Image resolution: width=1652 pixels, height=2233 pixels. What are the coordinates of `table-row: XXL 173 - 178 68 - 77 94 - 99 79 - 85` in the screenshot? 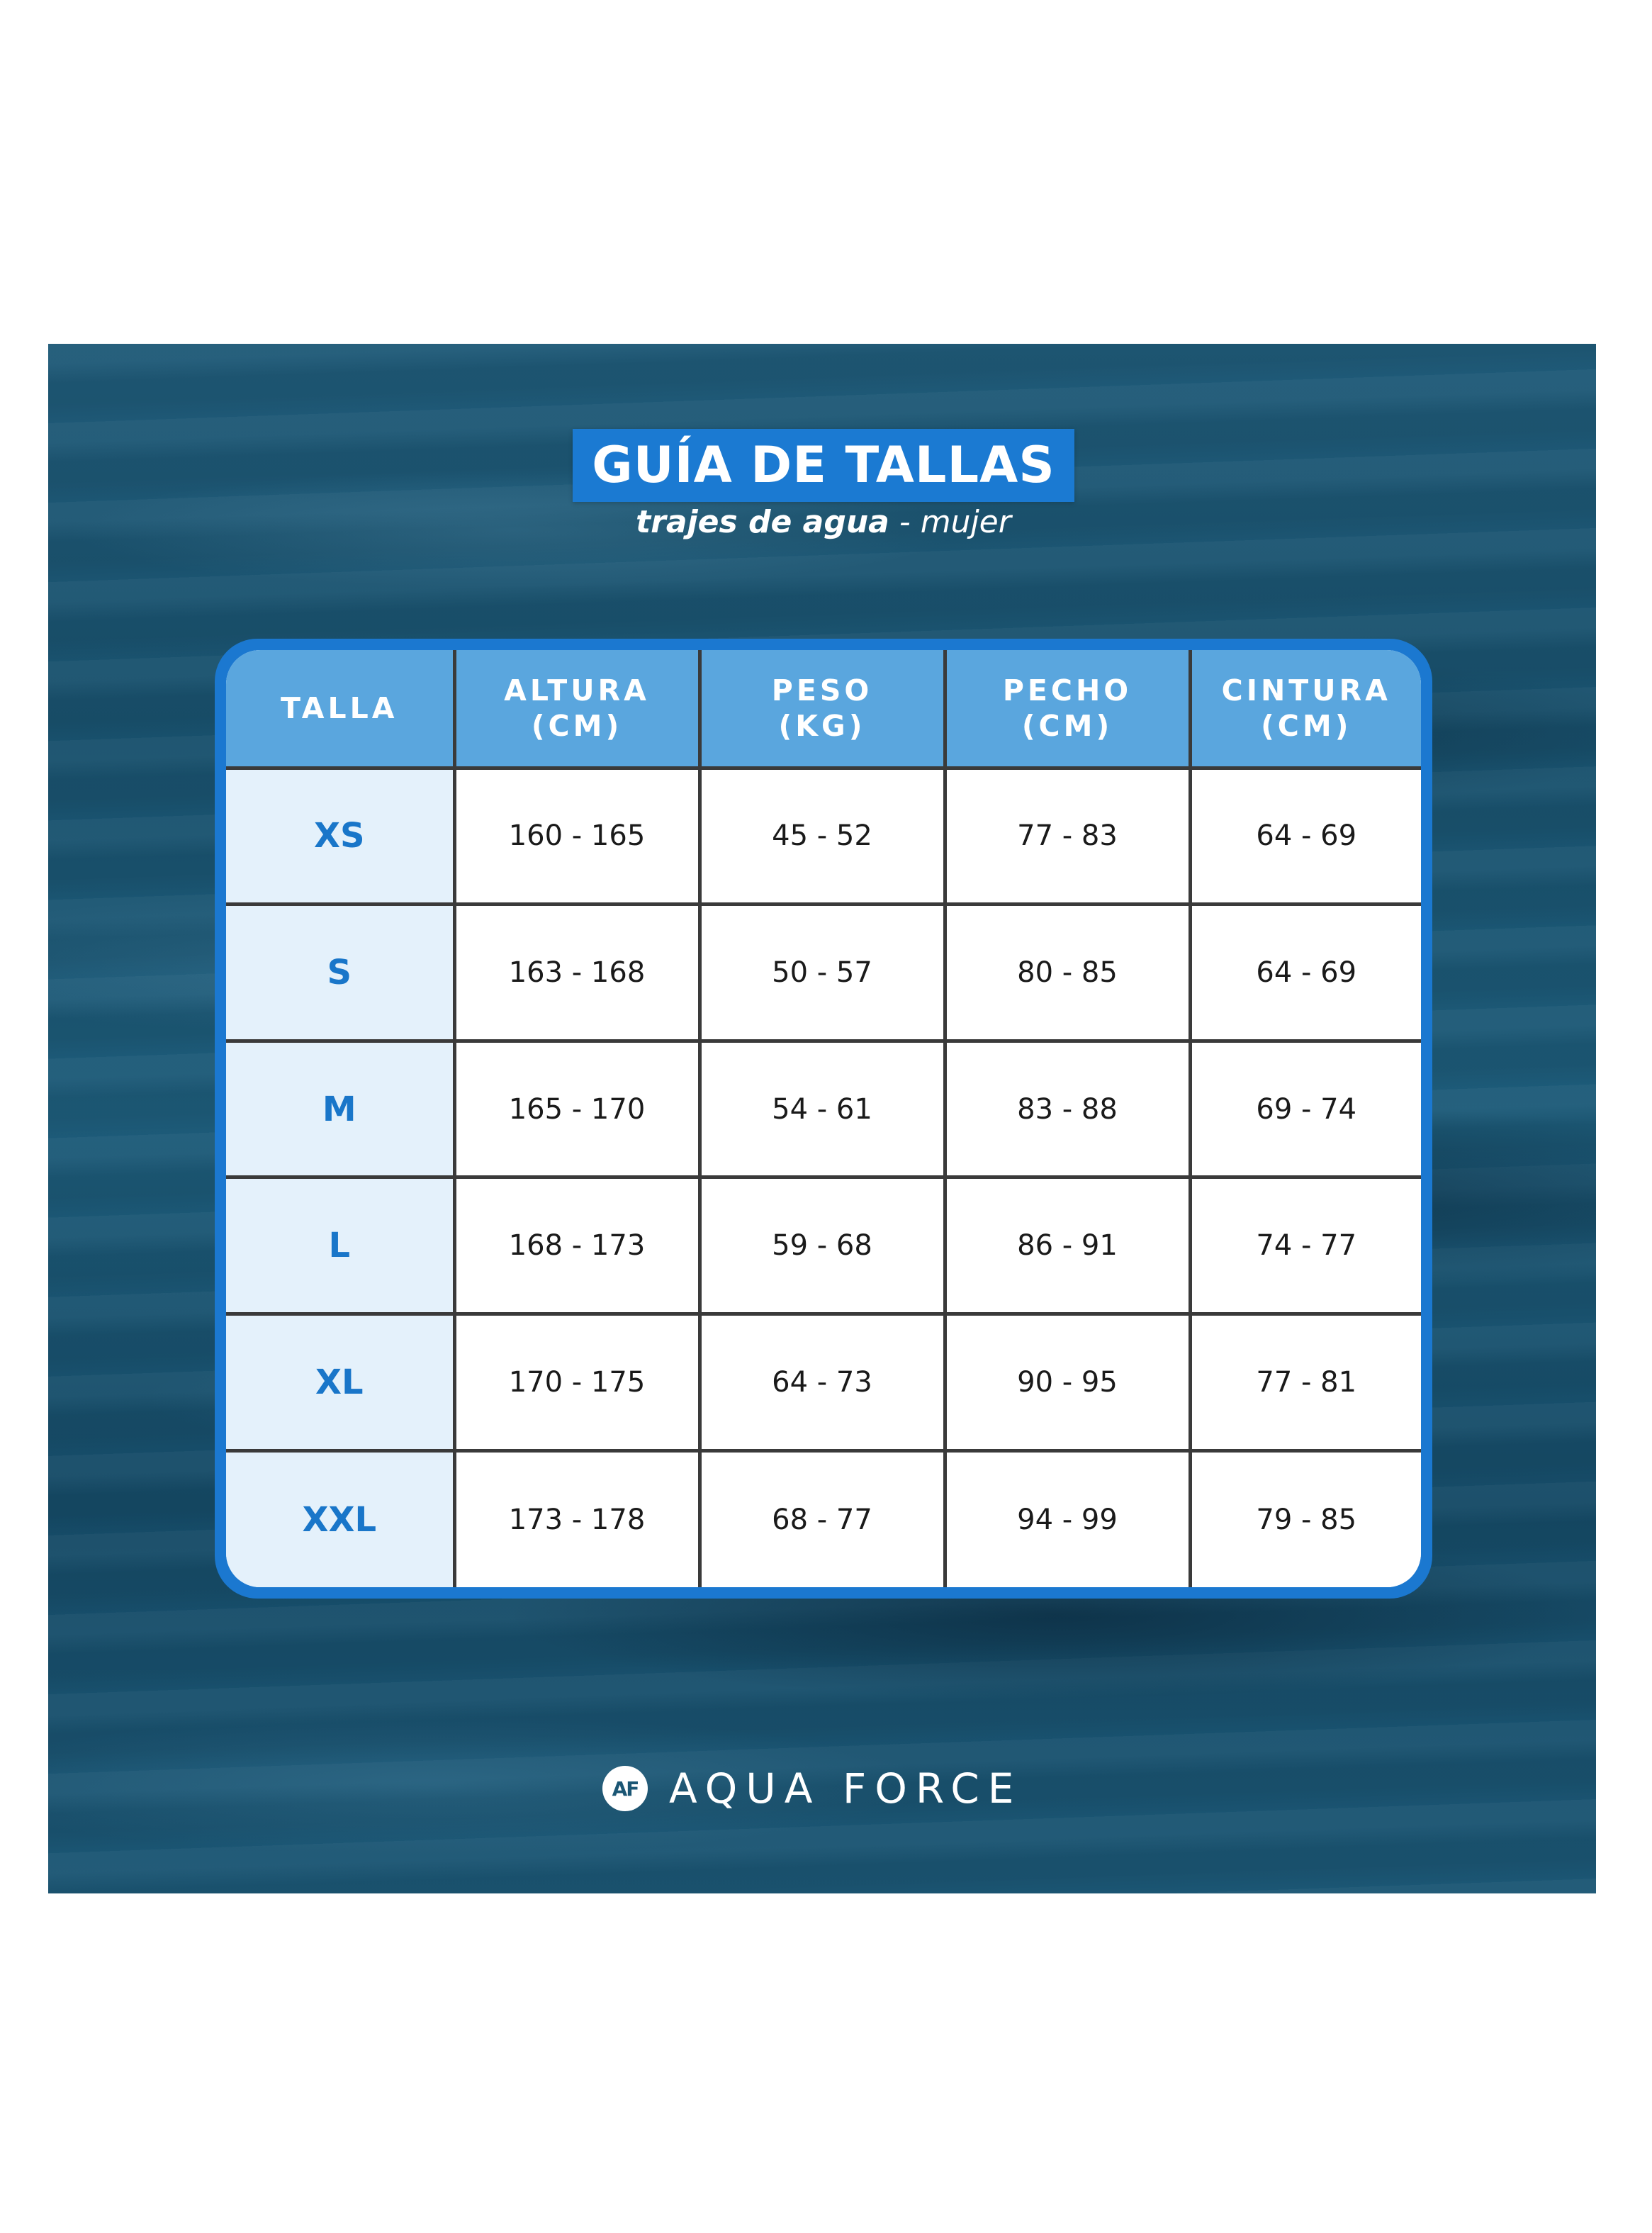 It's located at (824, 1517).